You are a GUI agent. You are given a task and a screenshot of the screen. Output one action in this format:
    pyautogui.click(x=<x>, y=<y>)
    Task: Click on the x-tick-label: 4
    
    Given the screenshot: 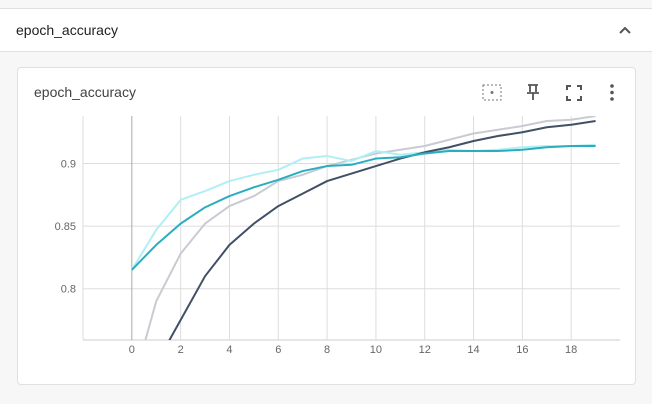 What is the action you would take?
    pyautogui.click(x=229, y=350)
    